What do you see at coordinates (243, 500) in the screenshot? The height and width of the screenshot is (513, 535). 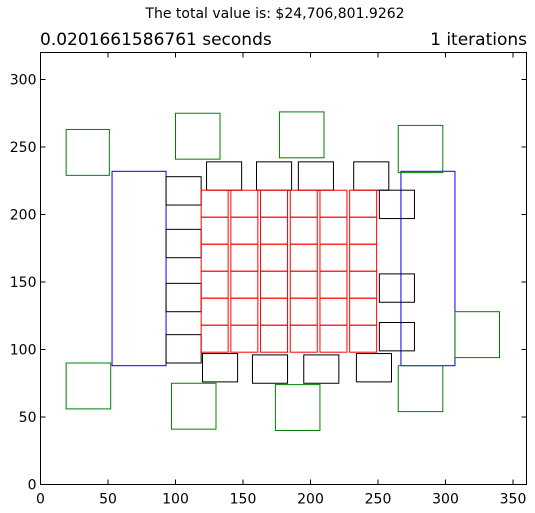 I see `x-tick-label: 150` at bounding box center [243, 500].